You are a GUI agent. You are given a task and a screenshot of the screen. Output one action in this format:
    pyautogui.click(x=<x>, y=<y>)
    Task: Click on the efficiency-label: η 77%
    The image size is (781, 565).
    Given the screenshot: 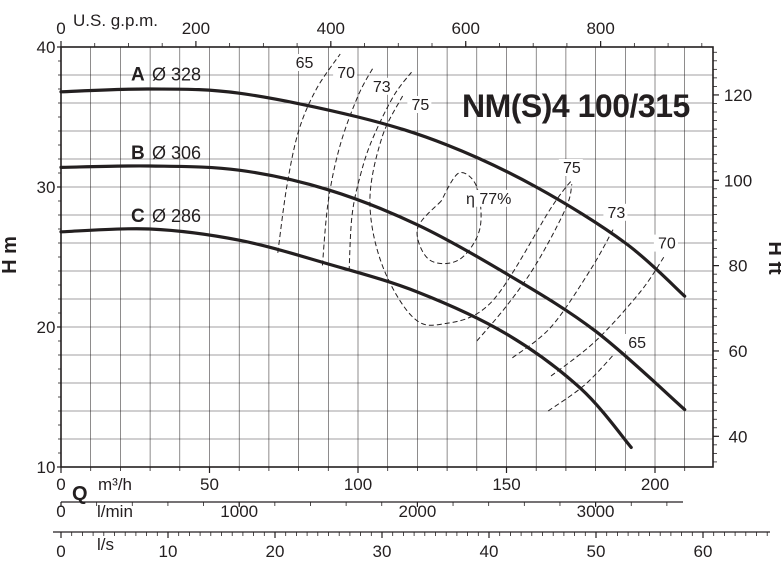 What is the action you would take?
    pyautogui.click(x=488, y=199)
    